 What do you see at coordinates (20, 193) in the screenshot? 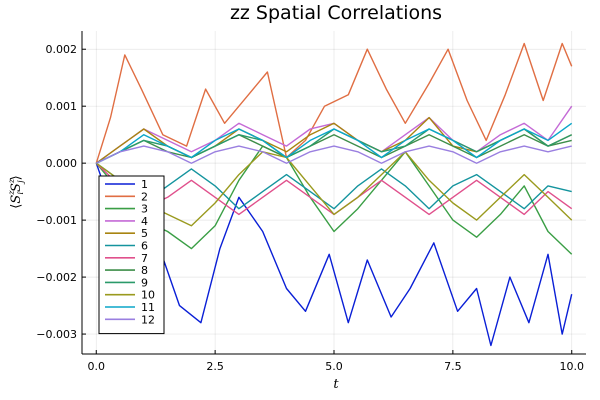
I see `y-label-sub-1: i` at bounding box center [20, 193].